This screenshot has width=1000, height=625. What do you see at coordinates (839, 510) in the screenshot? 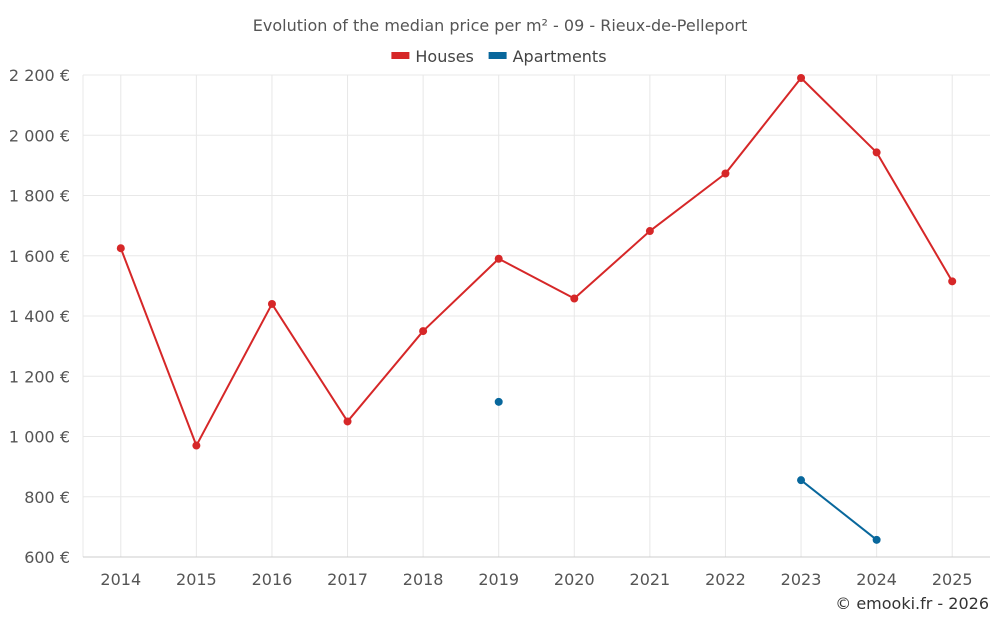
I see `series-line` at bounding box center [839, 510].